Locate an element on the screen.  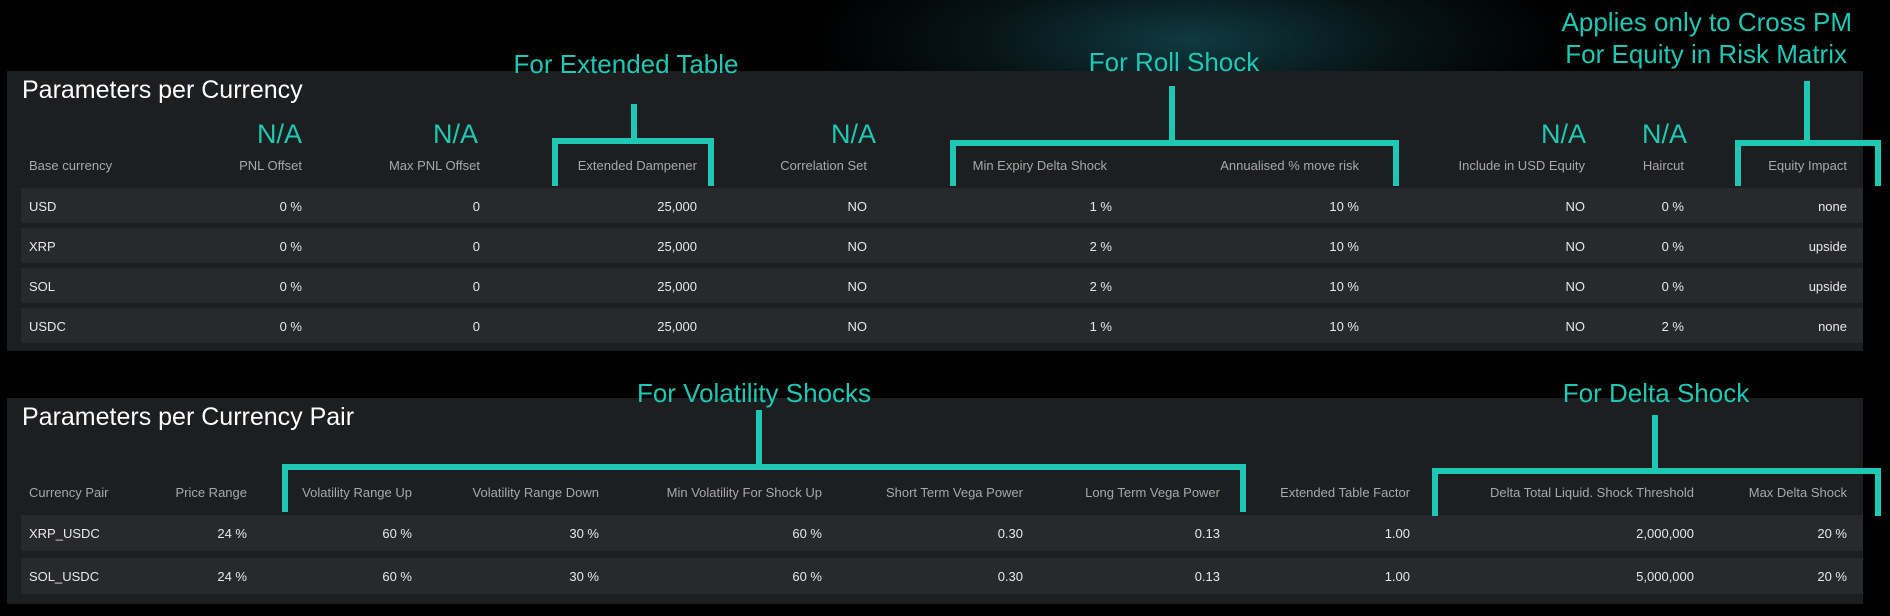
cell-base-currency: XRP is located at coordinates (42, 246).